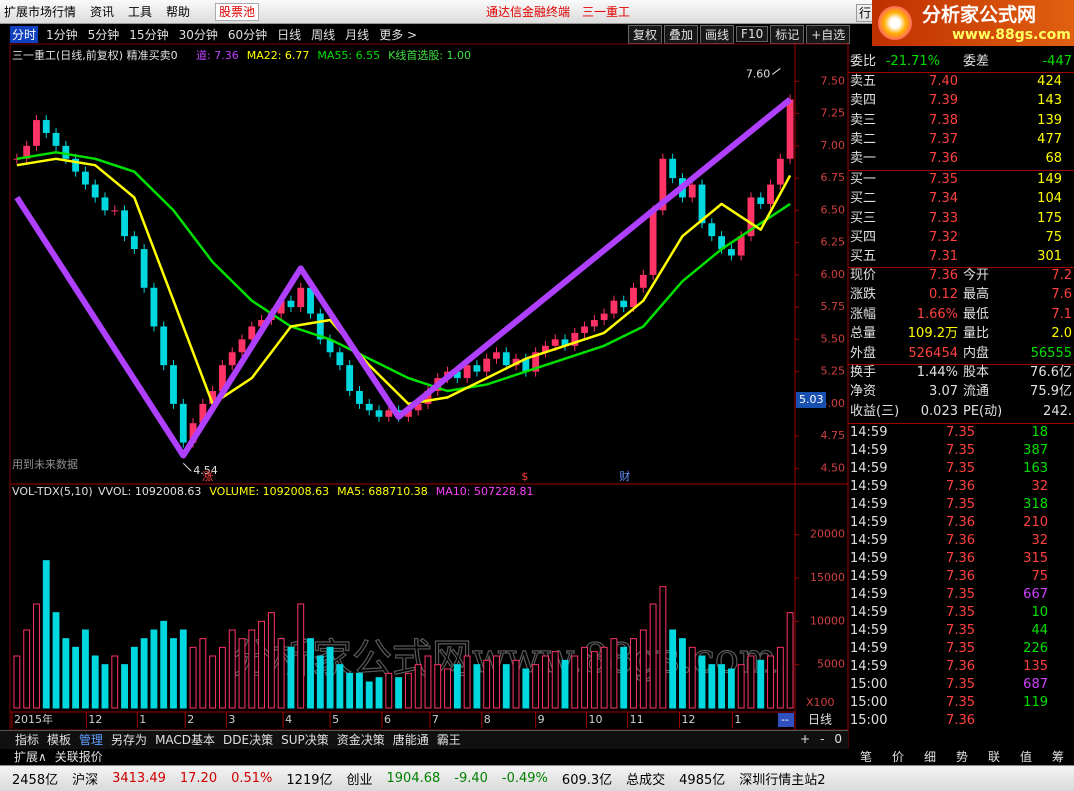  Describe the element at coordinates (929, 756) in the screenshot. I see `quote-tab: 细` at that location.